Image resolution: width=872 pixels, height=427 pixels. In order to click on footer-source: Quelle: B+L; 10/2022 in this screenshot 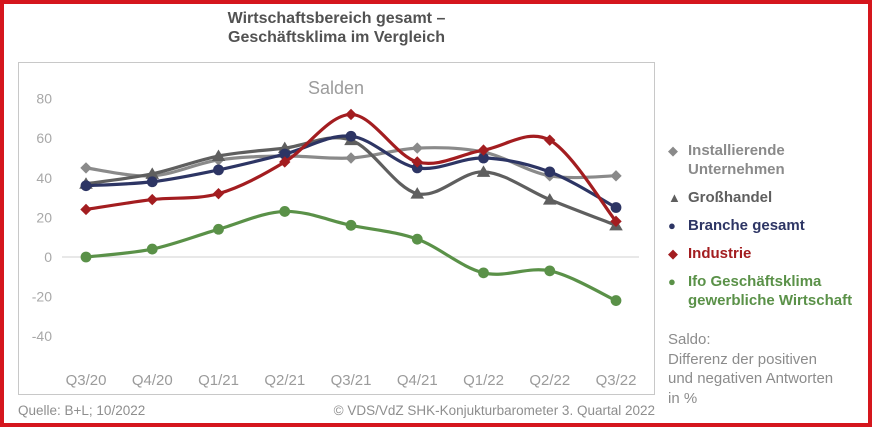, I will do `click(82, 410)`.